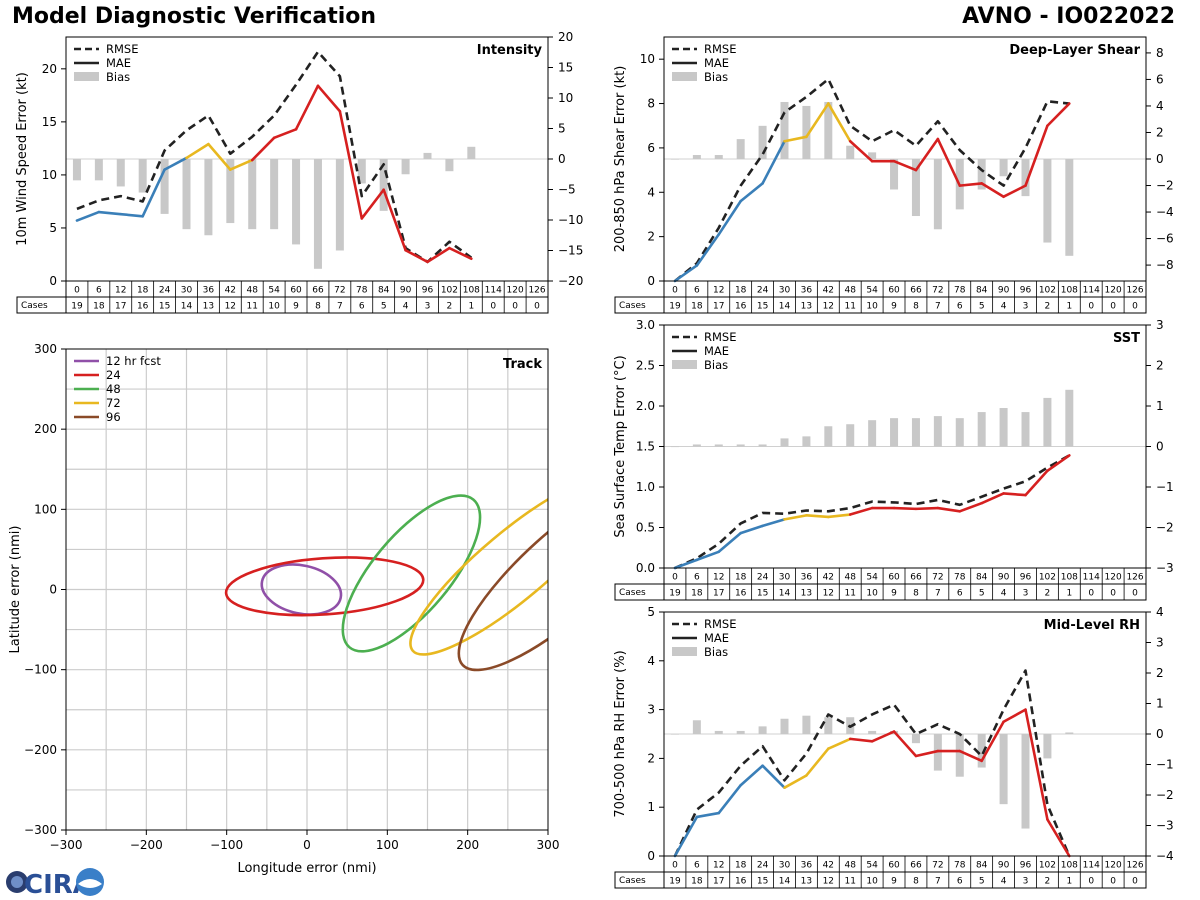 This screenshot has width=1200, height=900. I want to click on panel-title: Deep-Layer Shear, so click(1074, 50).